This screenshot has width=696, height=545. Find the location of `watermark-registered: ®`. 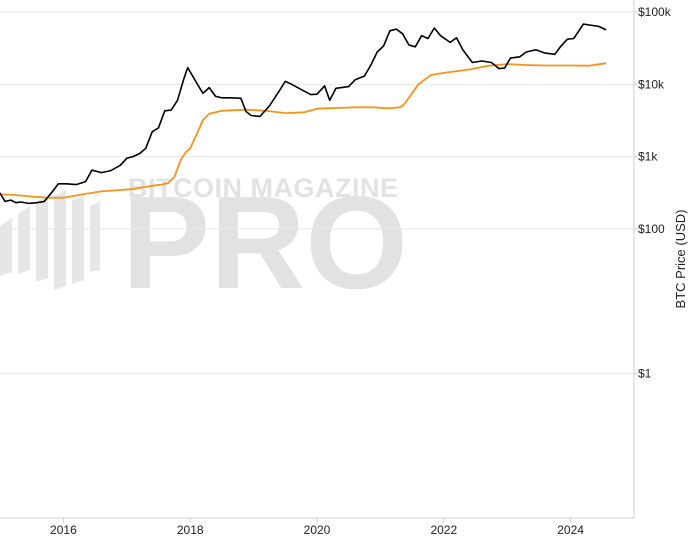

watermark-registered: ® is located at coordinates (375, 209).